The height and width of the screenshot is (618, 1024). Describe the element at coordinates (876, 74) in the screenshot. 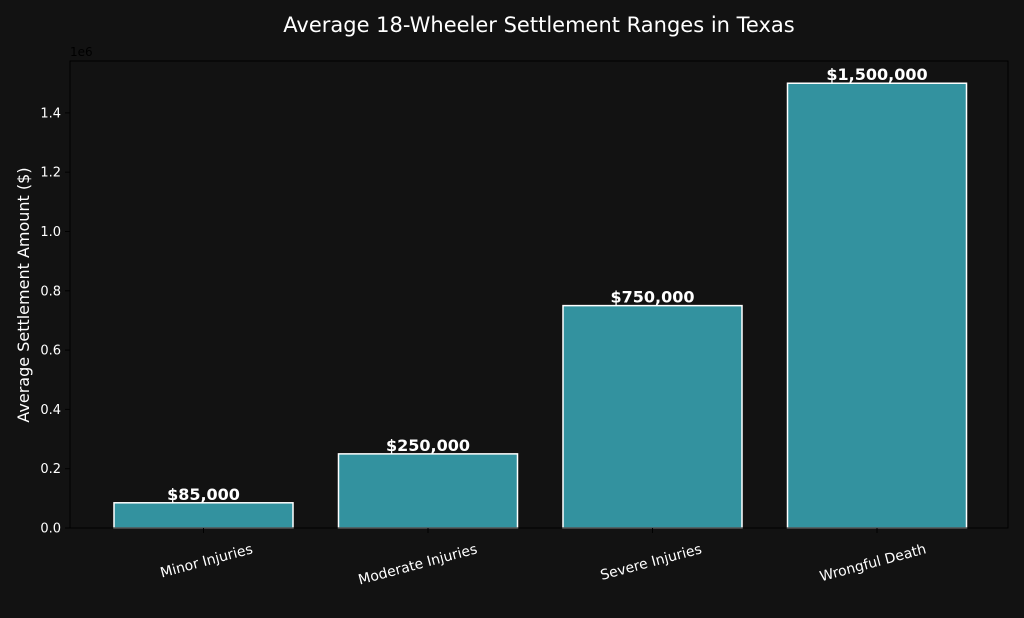

I see `bar-value-label: $1,500,000` at that location.